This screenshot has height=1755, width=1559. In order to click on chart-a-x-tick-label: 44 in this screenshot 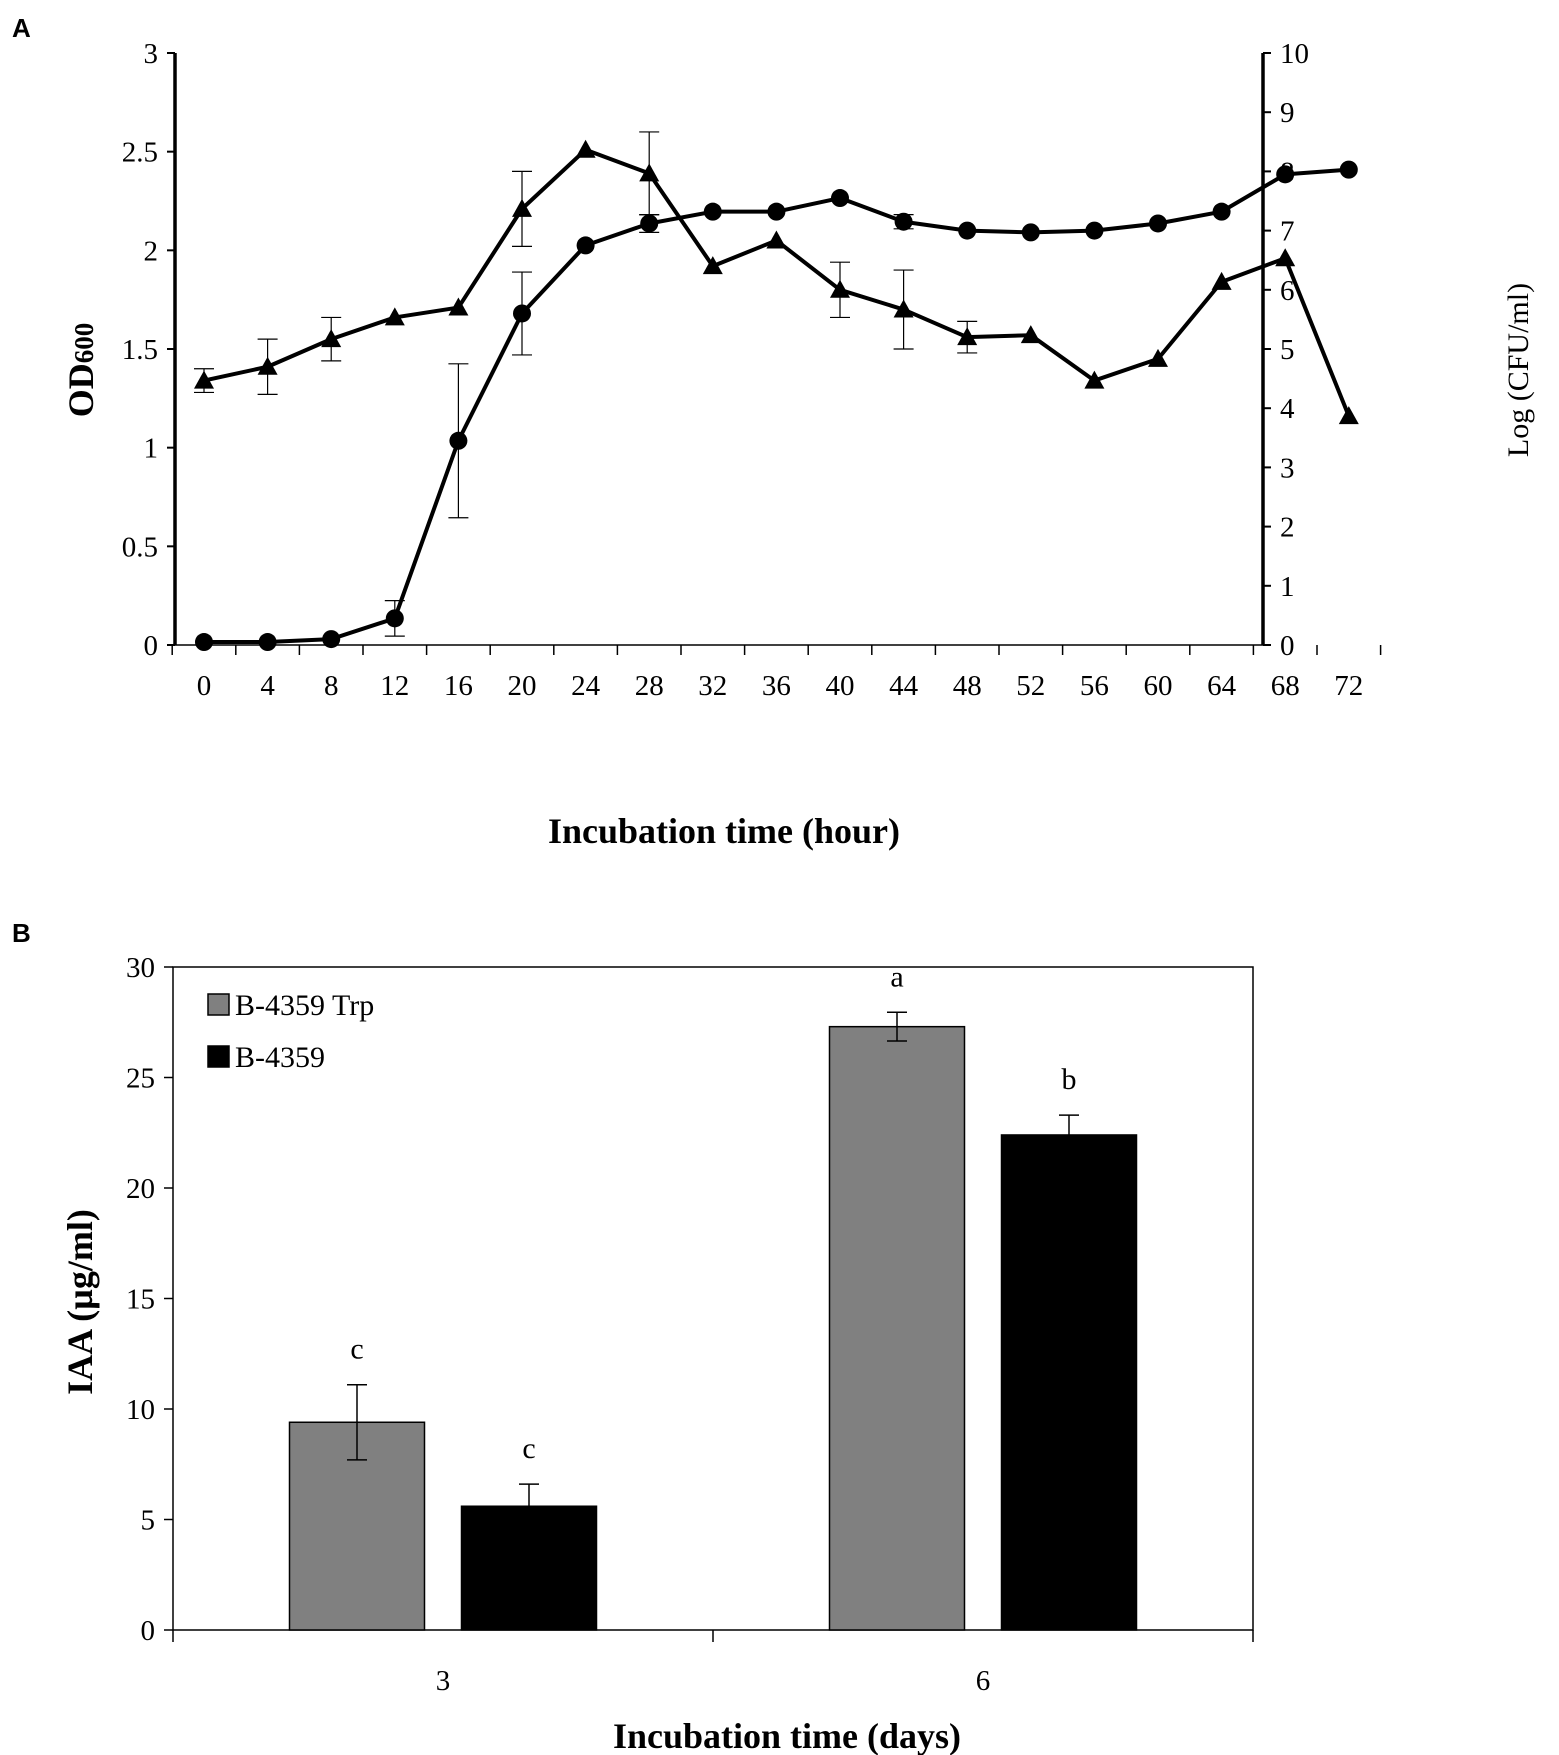, I will do `click(904, 686)`.